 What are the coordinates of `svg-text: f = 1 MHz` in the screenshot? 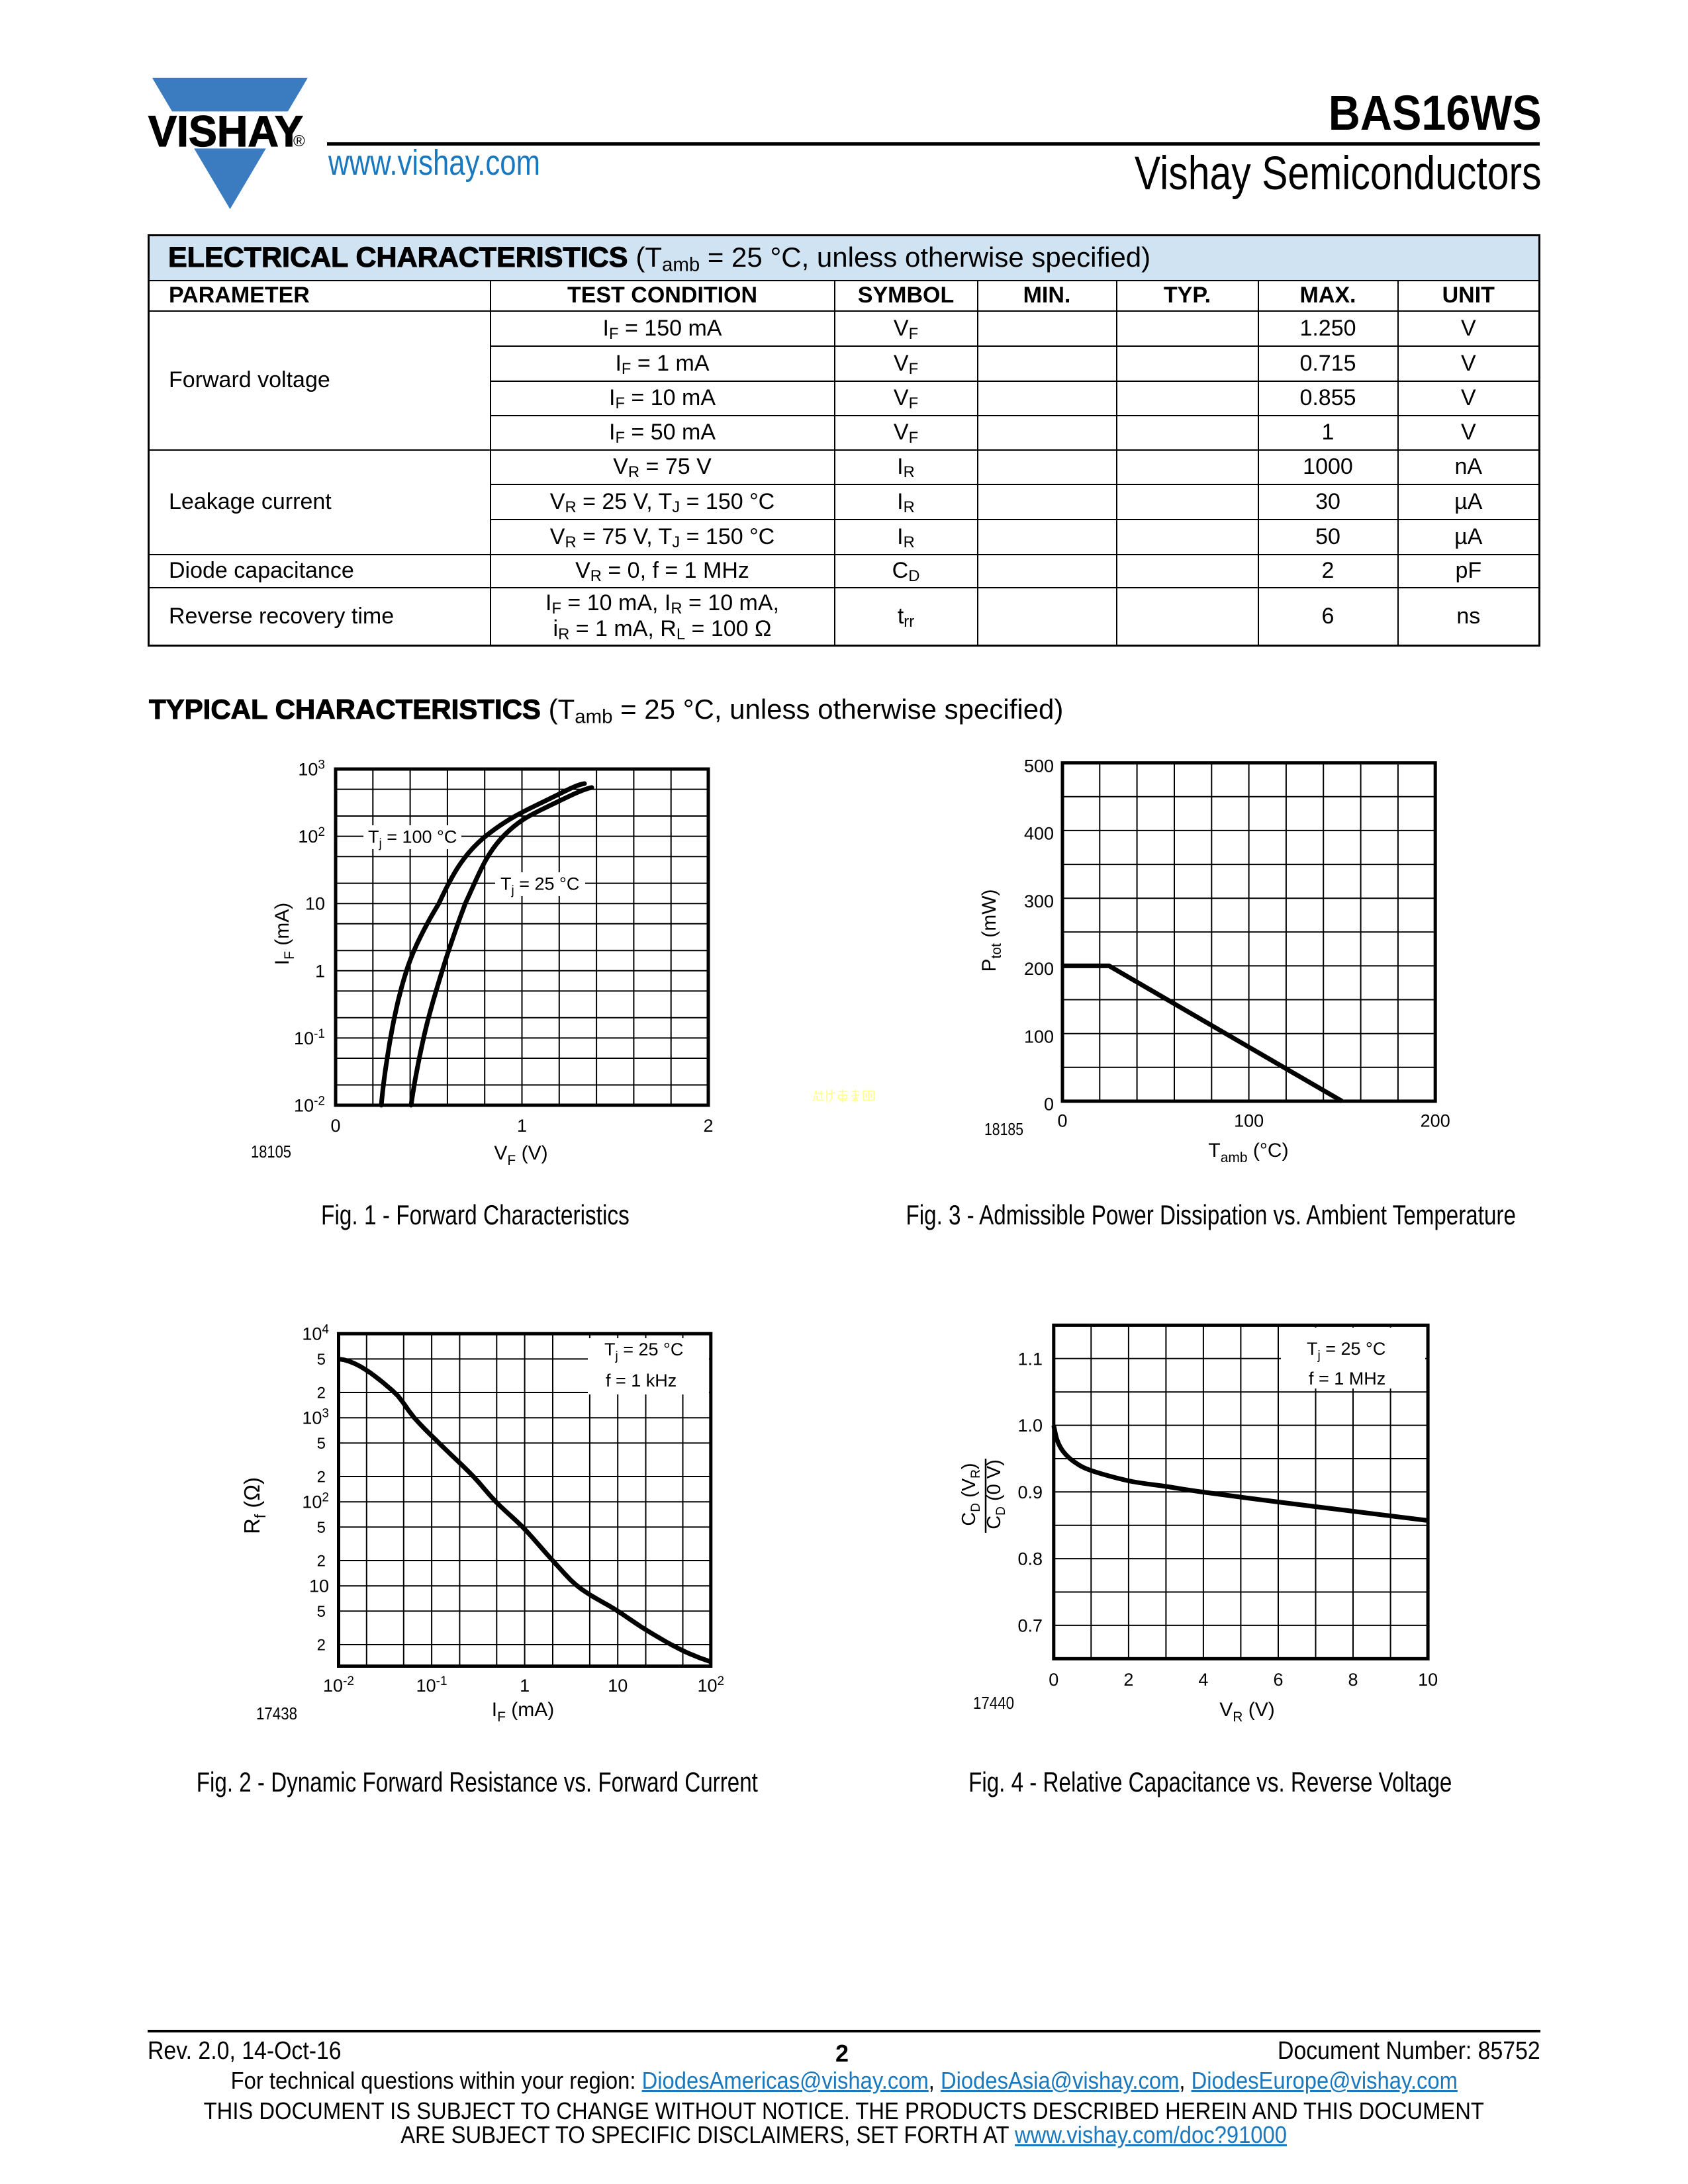 It's located at (1347, 1379).